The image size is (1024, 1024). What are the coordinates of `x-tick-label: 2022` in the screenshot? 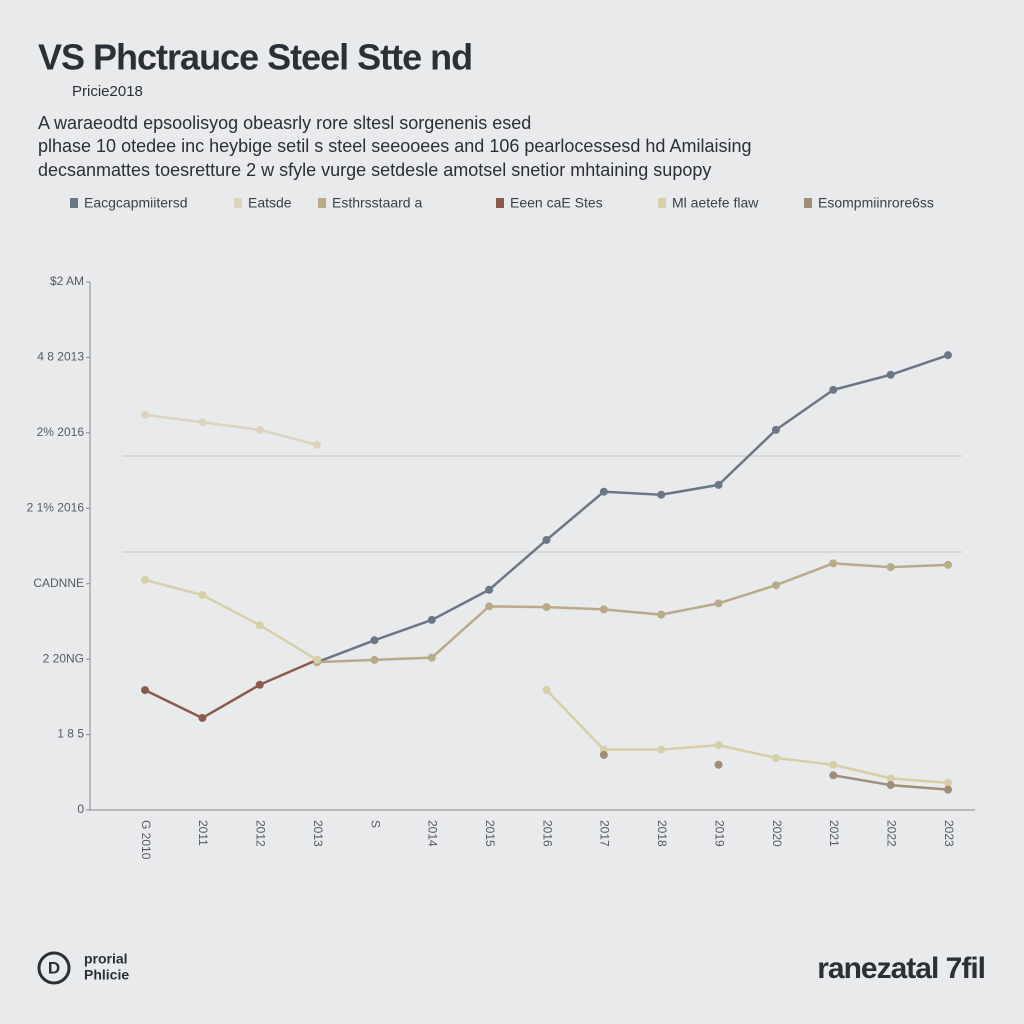 It's located at (891, 833).